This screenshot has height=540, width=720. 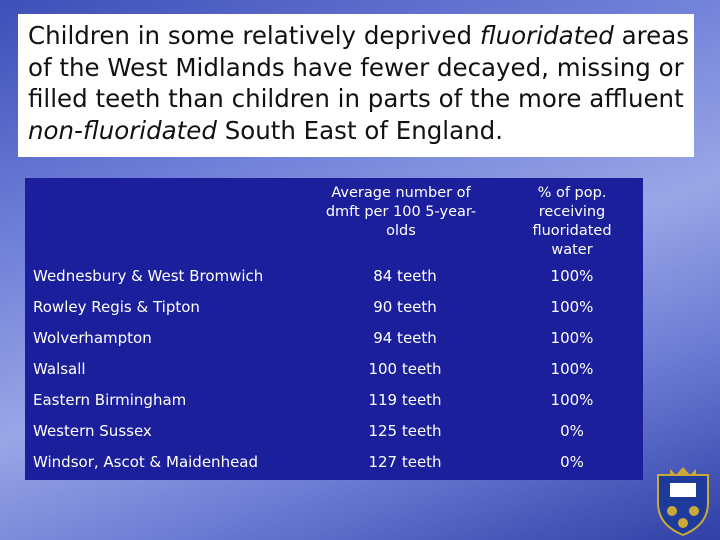 I want to click on row-label: Wednesbury & West Bromwich, so click(x=148, y=276).